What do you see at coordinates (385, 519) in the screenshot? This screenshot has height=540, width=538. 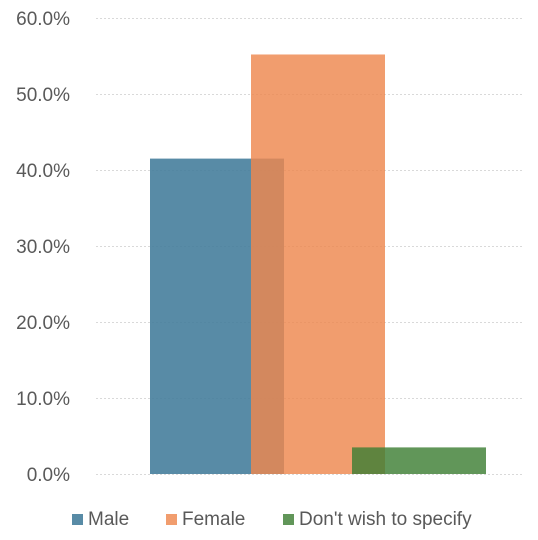 I see `legend-label-2: Don't wish to specify` at bounding box center [385, 519].